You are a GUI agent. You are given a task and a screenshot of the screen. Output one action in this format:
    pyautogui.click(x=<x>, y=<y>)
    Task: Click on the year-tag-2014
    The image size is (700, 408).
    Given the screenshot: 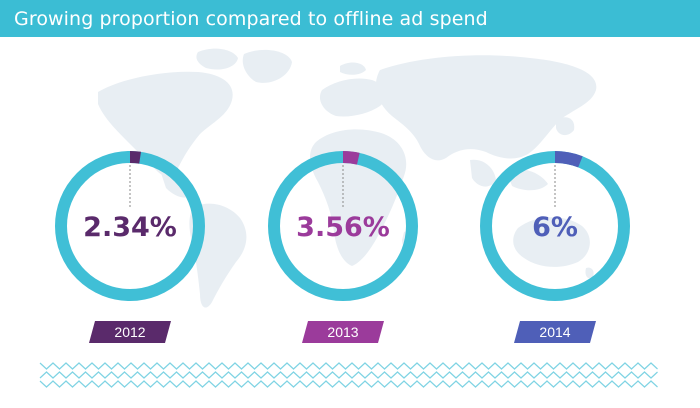 What is the action you would take?
    pyautogui.click(x=555, y=332)
    